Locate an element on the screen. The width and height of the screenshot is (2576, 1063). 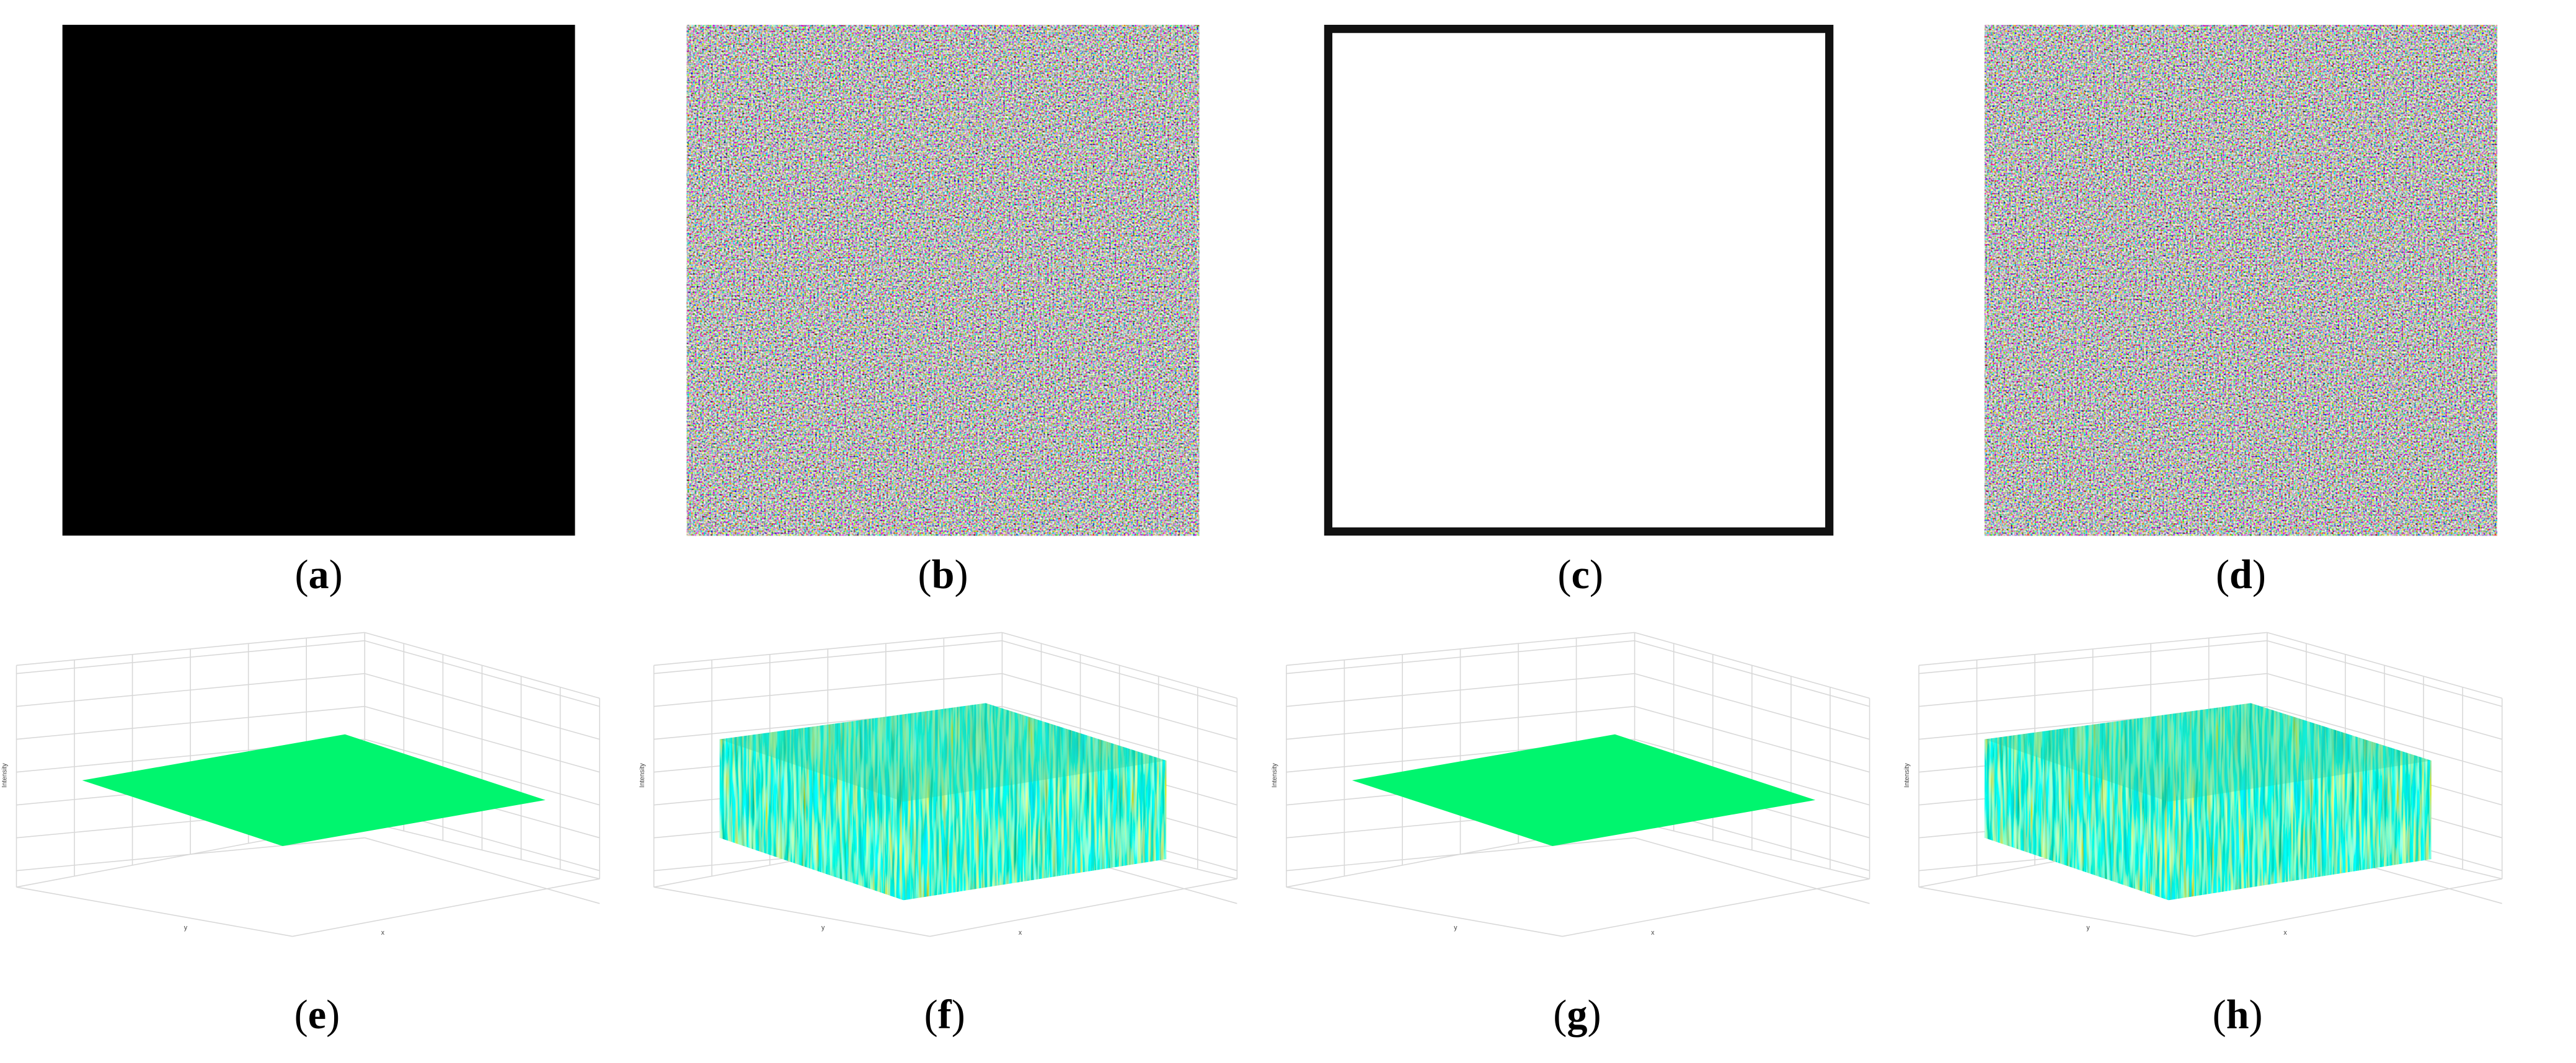
panel-label: (c) is located at coordinates (1580, 575).